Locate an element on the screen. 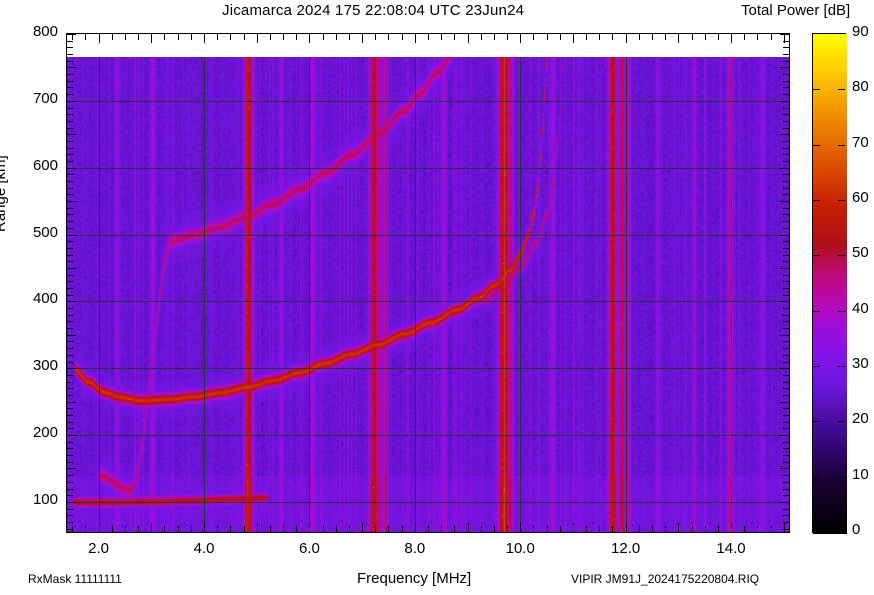 The height and width of the screenshot is (595, 874). colorbar-tick-label: 70 is located at coordinates (860, 142).